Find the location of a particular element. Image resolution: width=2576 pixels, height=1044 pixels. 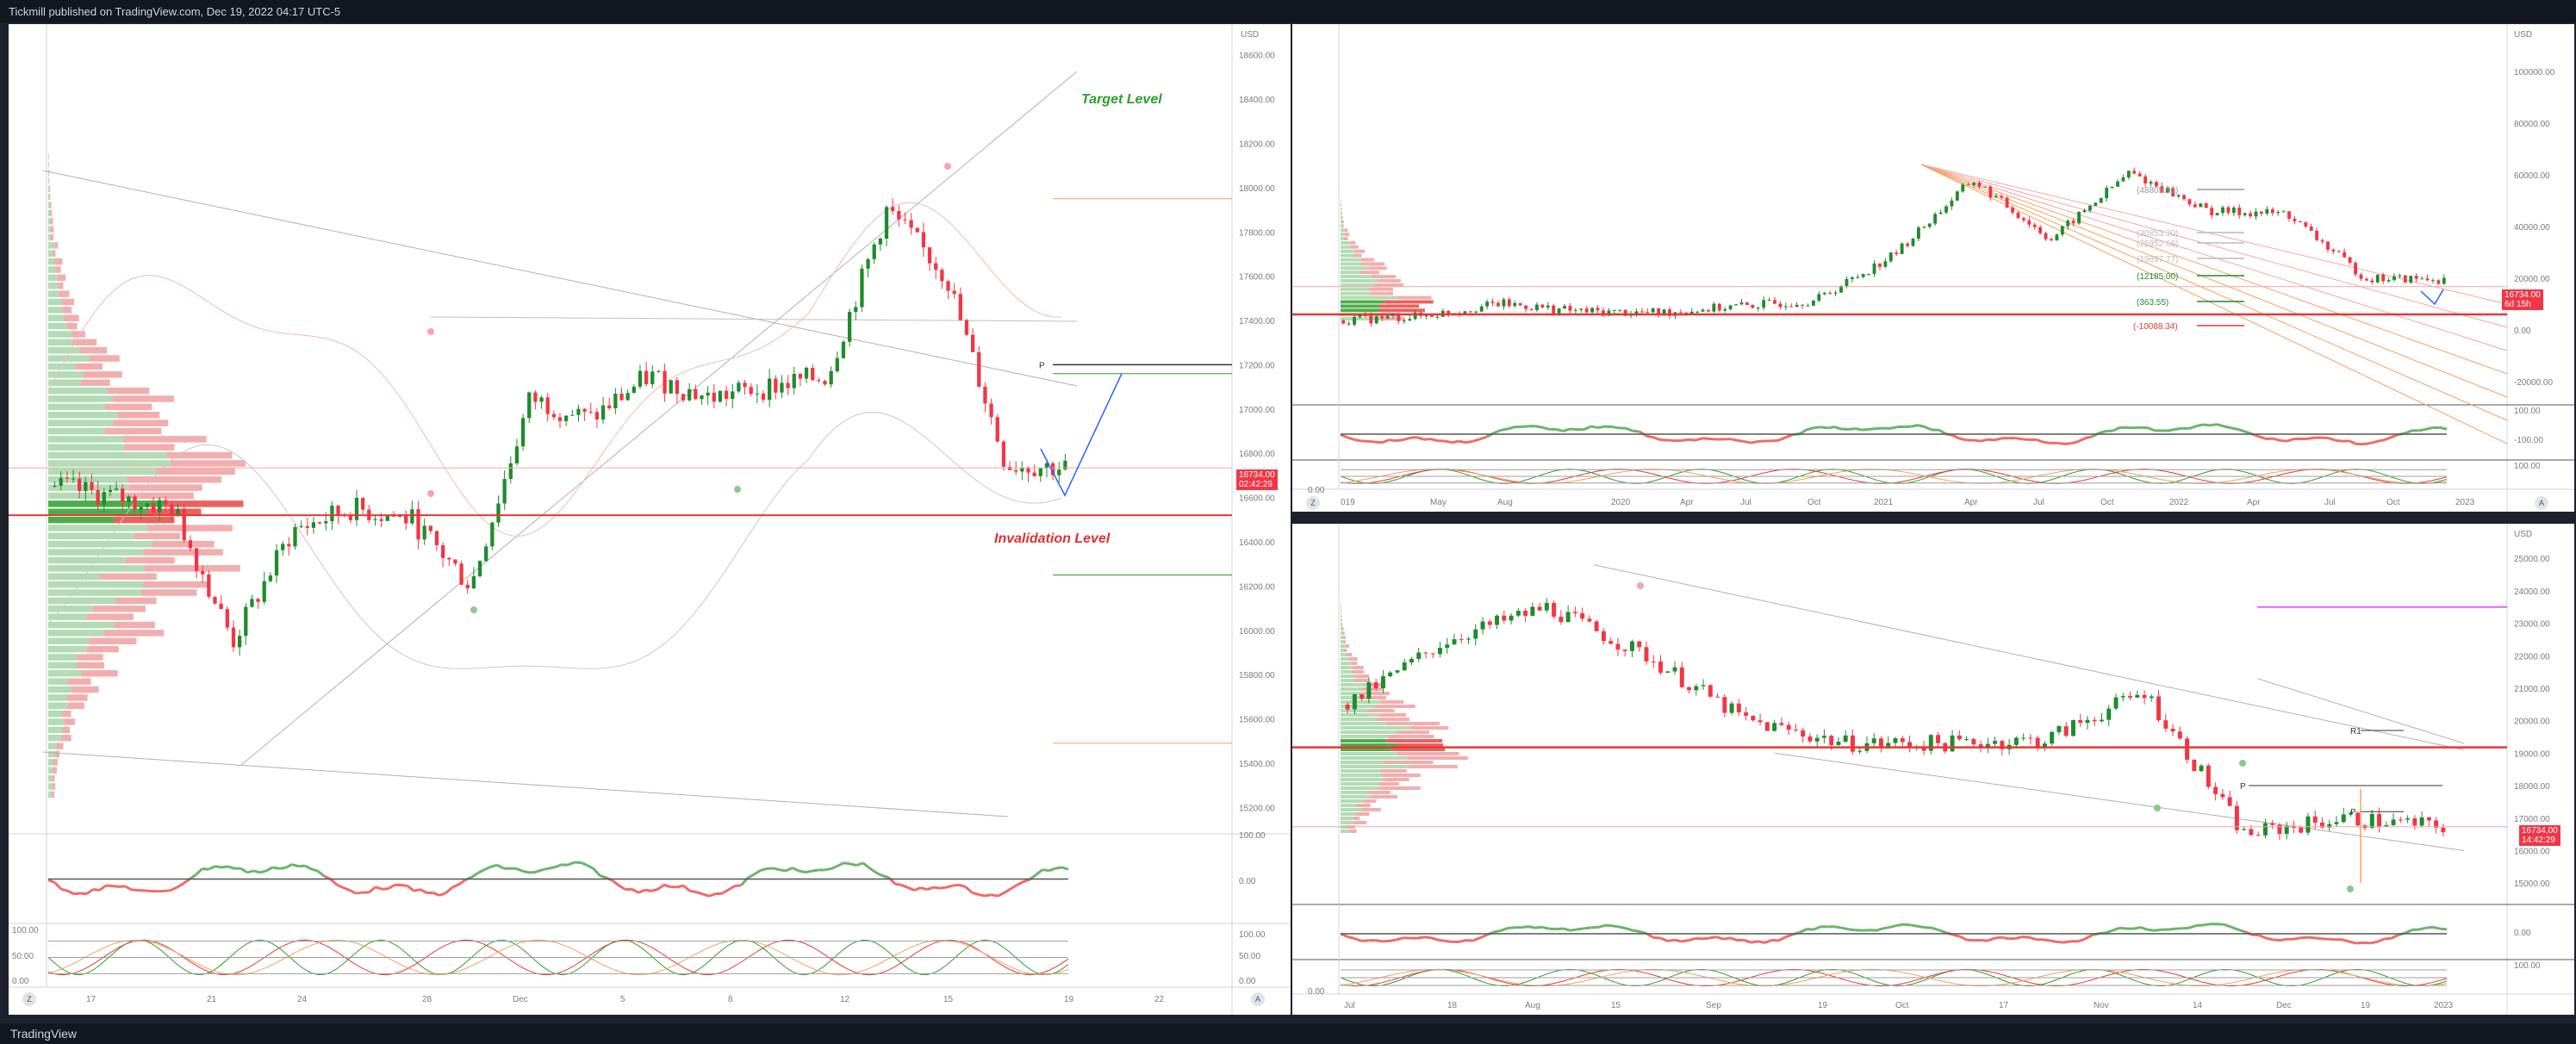

right-bottom-y-tick: 20000.00 is located at coordinates (2532, 722).